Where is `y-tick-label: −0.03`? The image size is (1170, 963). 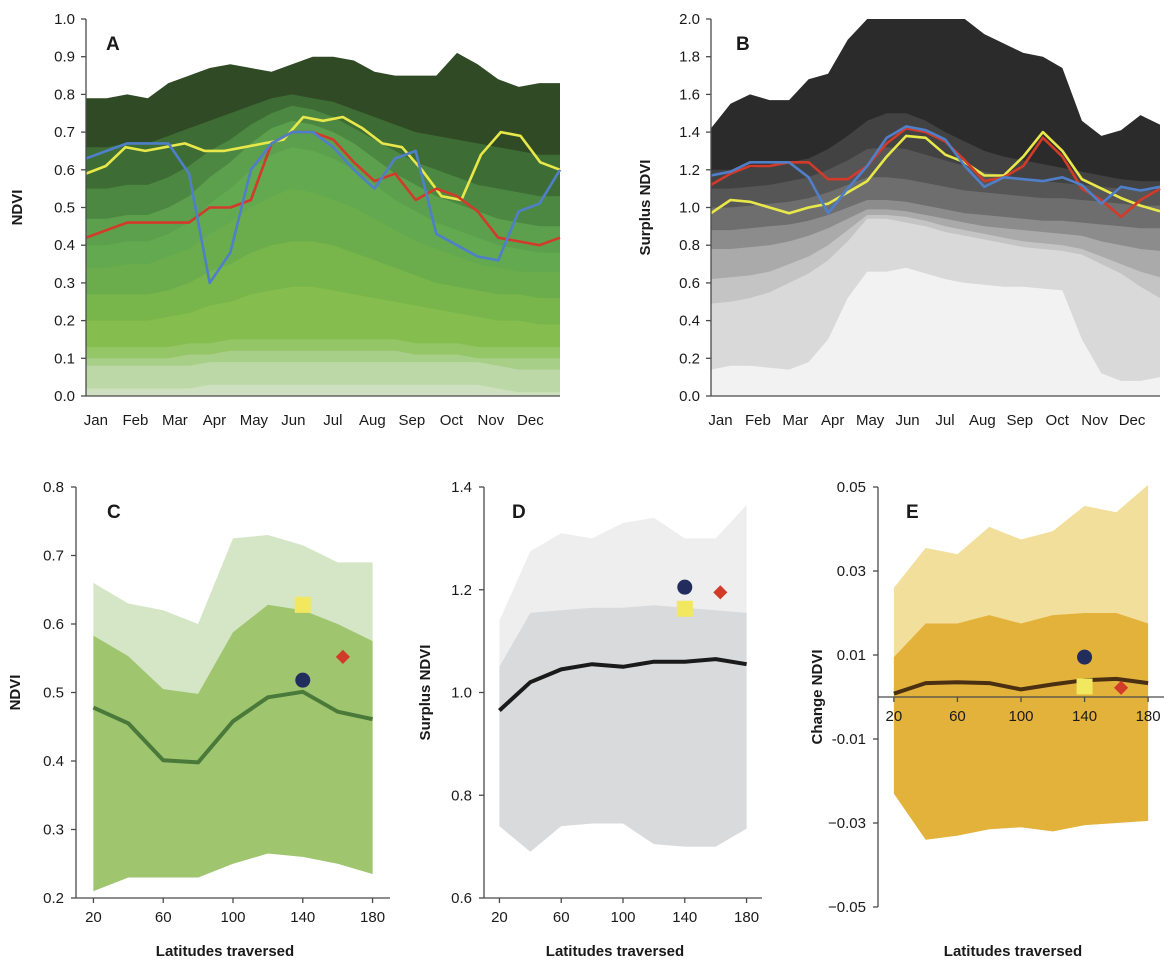 y-tick-label: −0.03 is located at coordinates (847, 823).